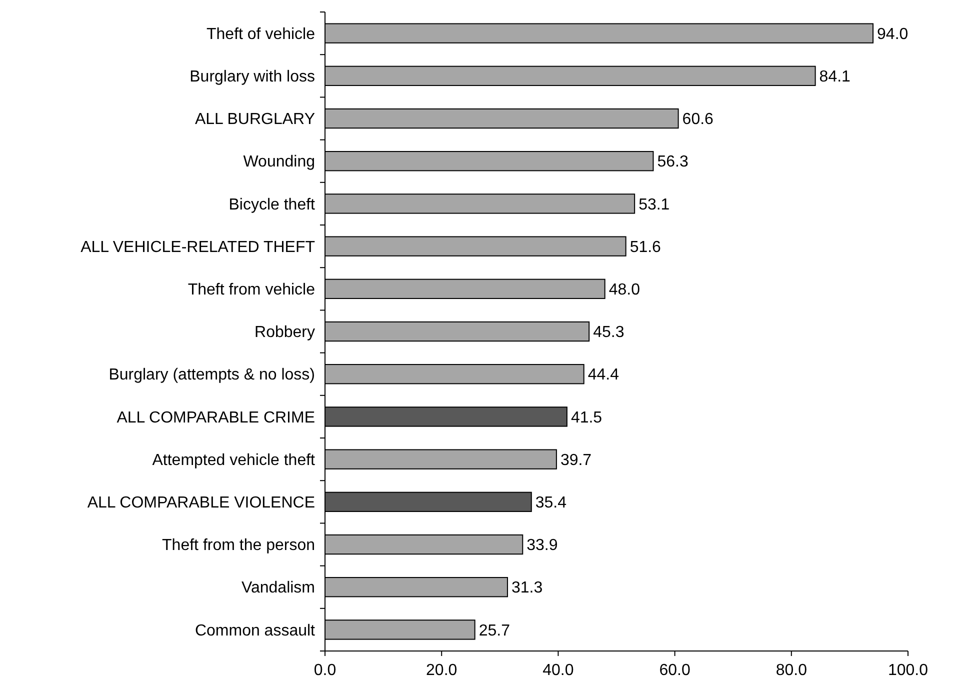 Image resolution: width=958 pixels, height=693 pixels. Describe the element at coordinates (792, 670) in the screenshot. I see `x-tick-label: 80.0` at that location.